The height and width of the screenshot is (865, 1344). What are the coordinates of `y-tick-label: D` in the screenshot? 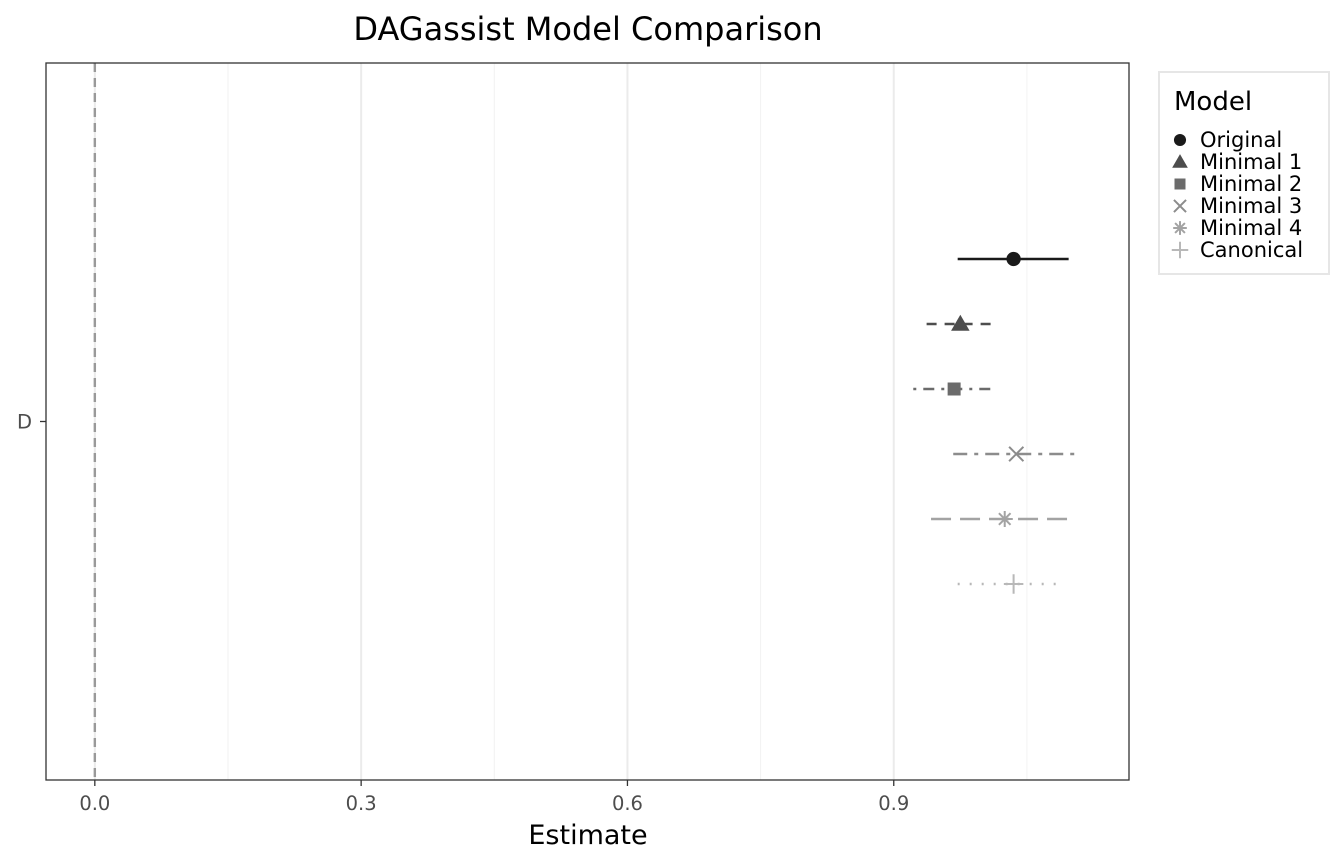 It's located at (24, 422).